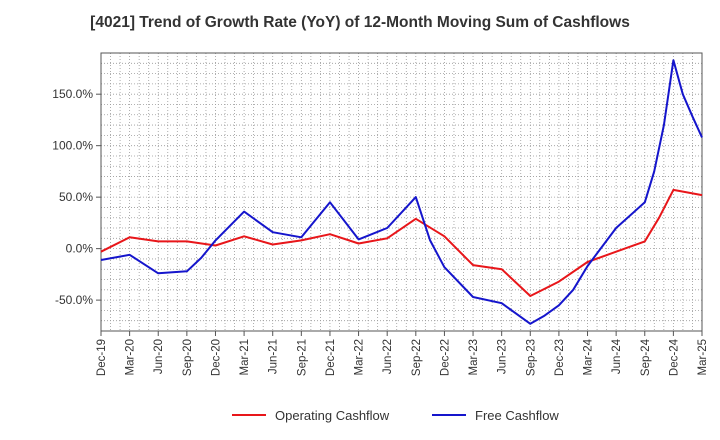 The width and height of the screenshot is (720, 440). What do you see at coordinates (76, 197) in the screenshot?
I see `y-tick-label: 50.0%` at bounding box center [76, 197].